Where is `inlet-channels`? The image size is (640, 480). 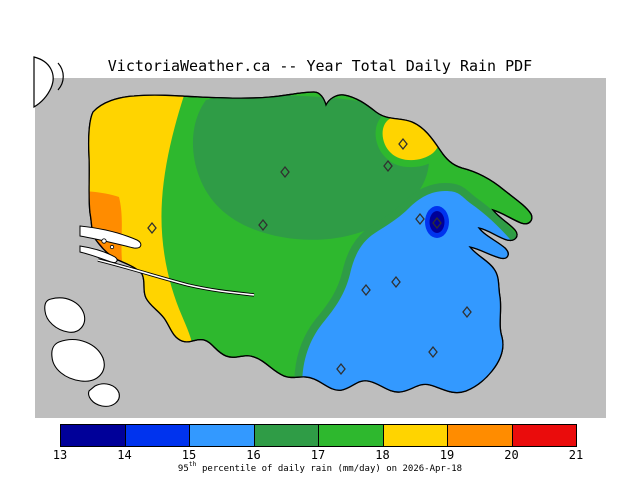 inlet-channels is located at coordinates (167, 261).